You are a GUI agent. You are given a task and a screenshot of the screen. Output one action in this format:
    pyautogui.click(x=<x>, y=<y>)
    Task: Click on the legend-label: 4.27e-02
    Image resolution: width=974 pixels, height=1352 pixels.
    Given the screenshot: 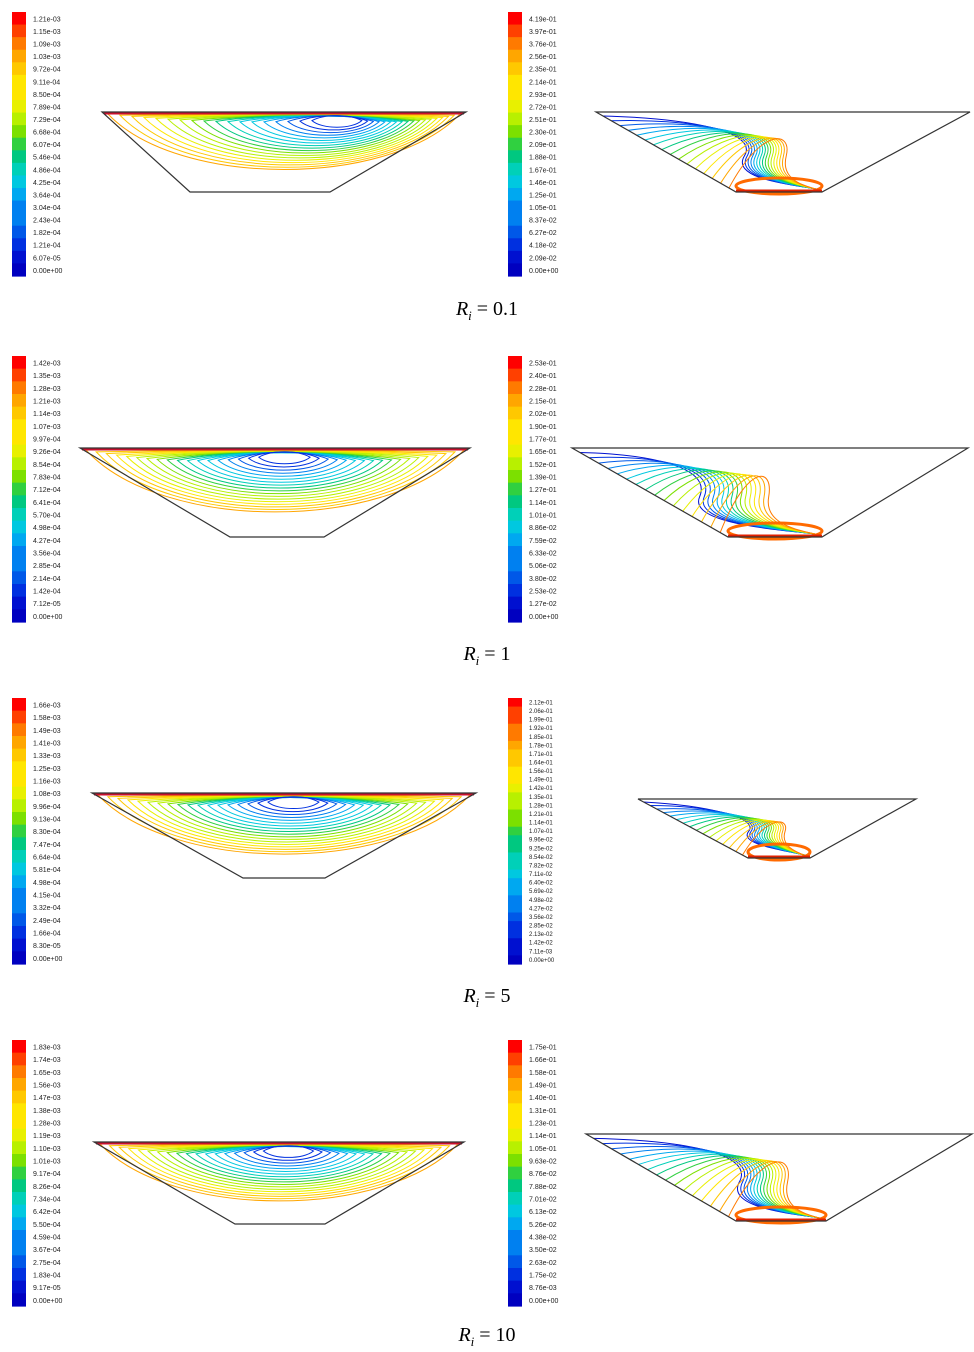 What is the action you would take?
    pyautogui.click(x=541, y=909)
    